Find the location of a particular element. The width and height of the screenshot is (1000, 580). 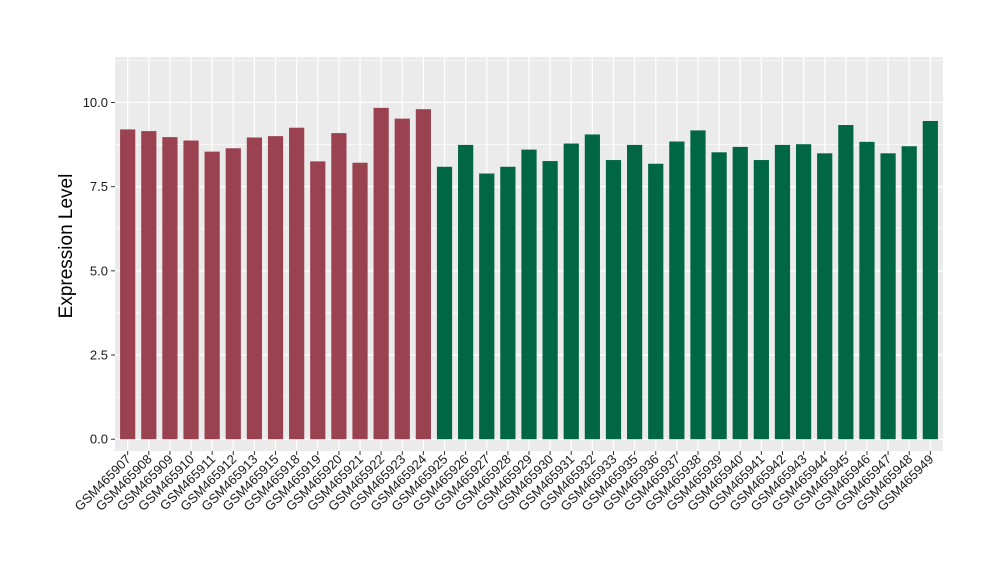

bar-GSM465943 is located at coordinates (803, 292).